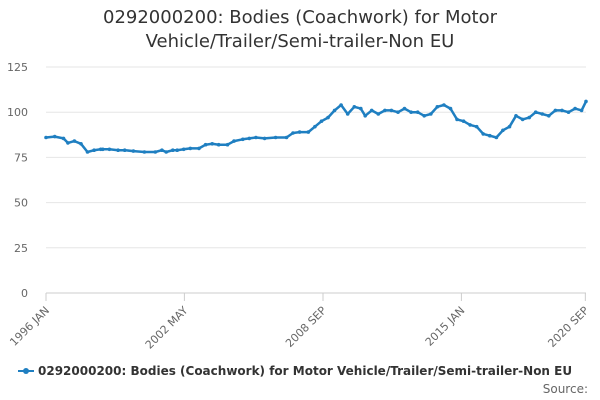  I want to click on legend-series-marker-icon, so click(26, 371).